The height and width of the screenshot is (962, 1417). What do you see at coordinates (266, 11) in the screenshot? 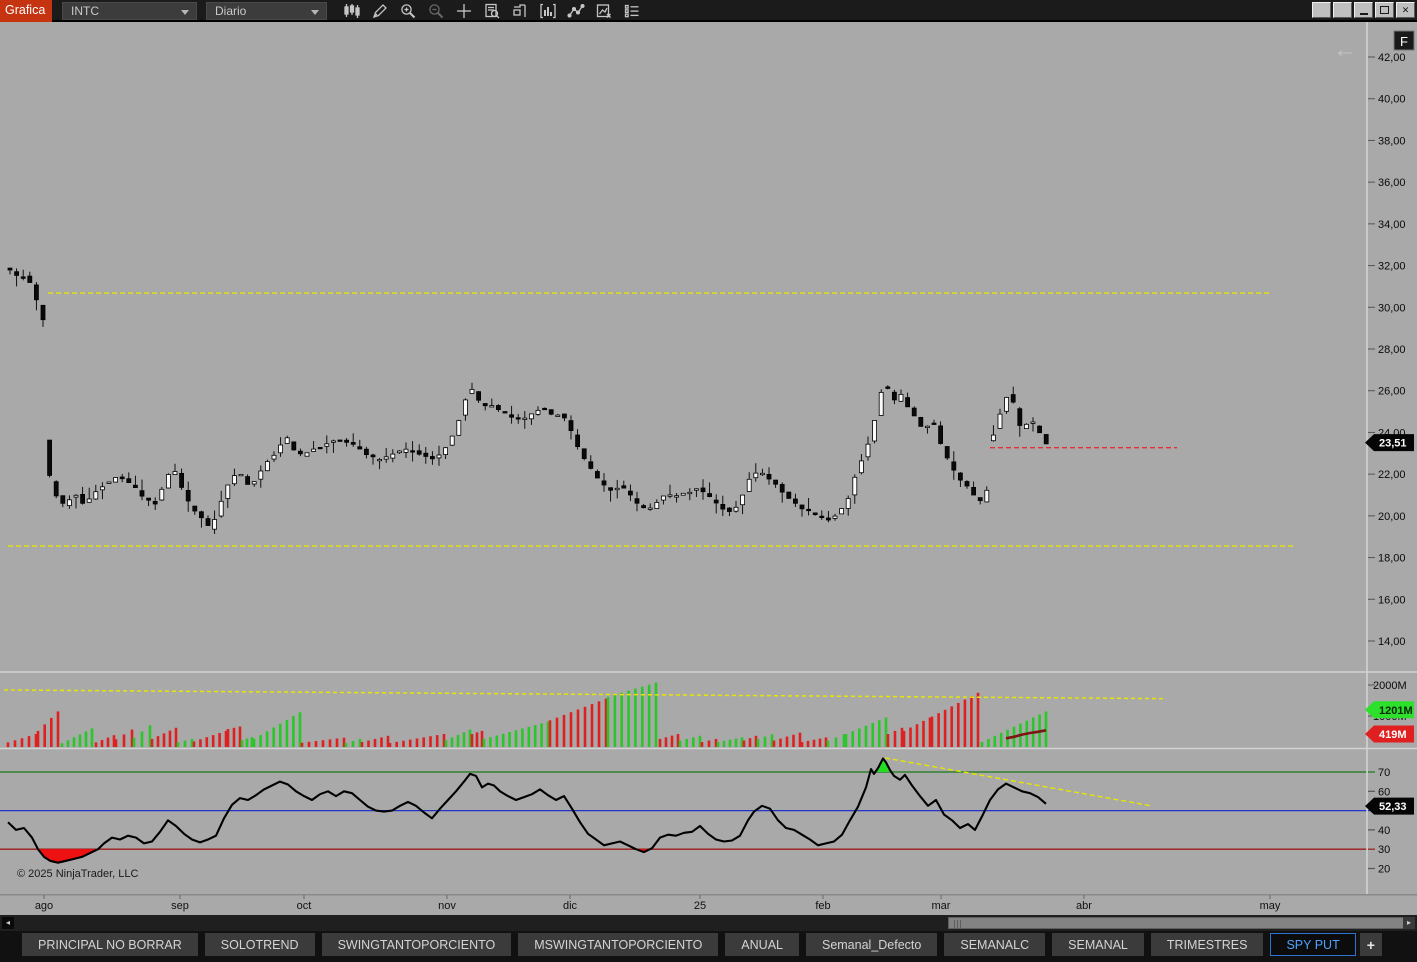
I see `period-dropdown: Diario` at bounding box center [266, 11].